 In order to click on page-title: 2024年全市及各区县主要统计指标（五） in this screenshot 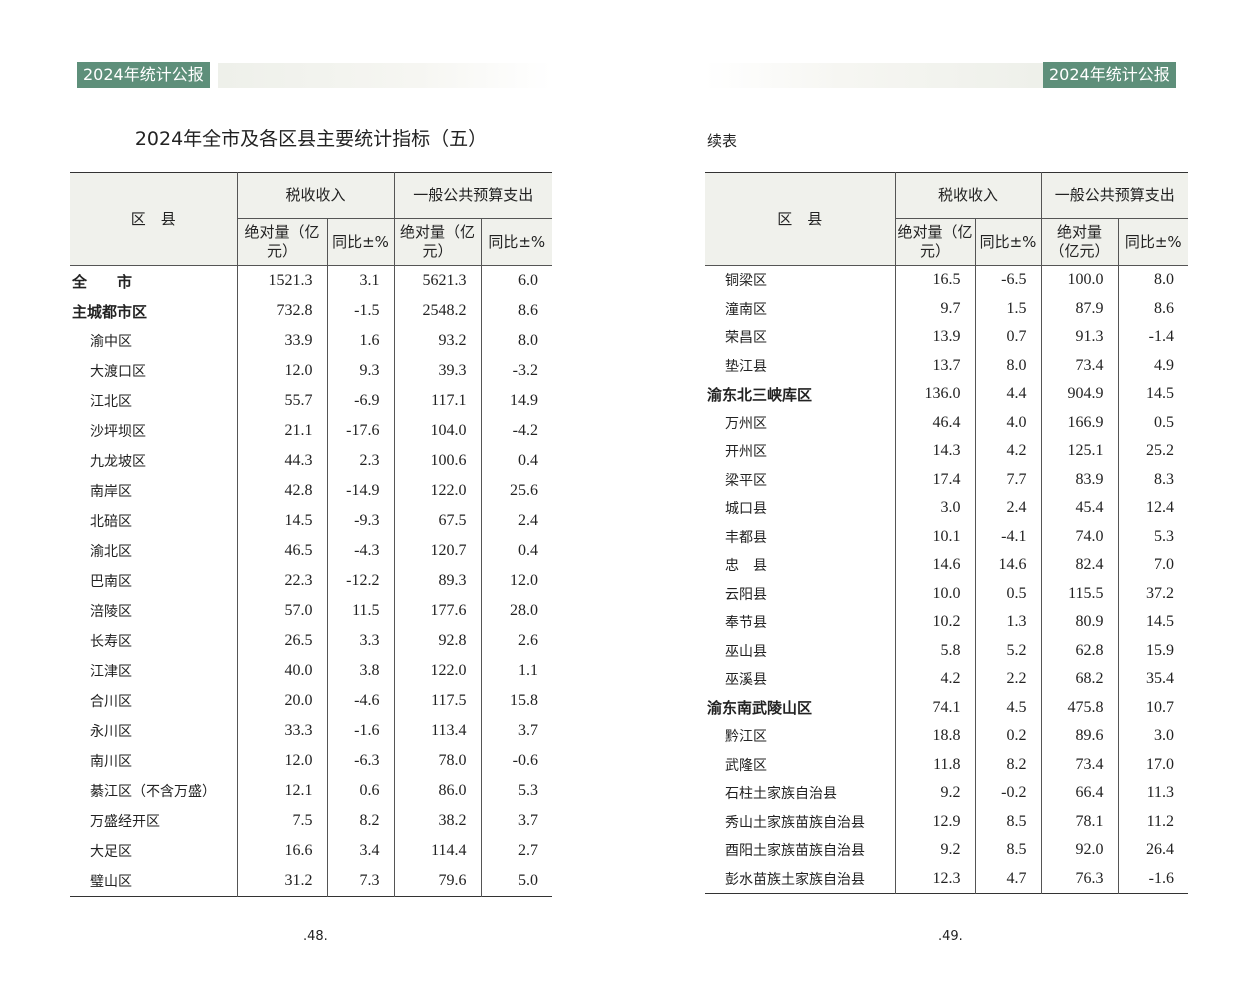, I will do `click(311, 139)`.